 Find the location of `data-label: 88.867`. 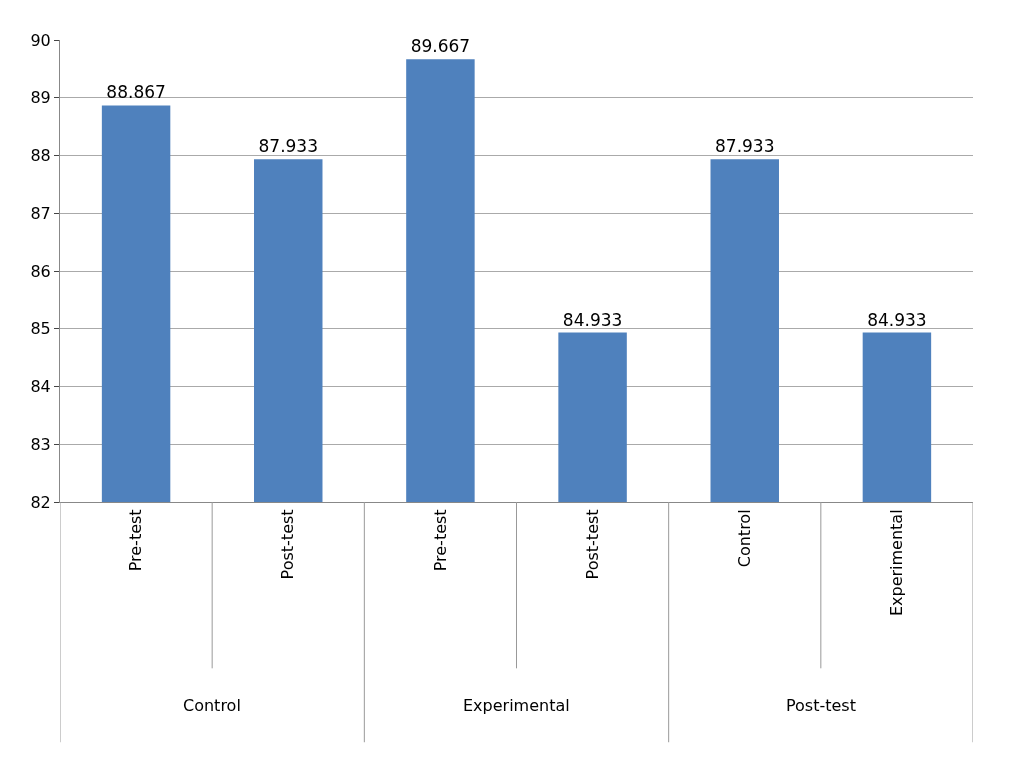

data-label: 88.867 is located at coordinates (136, 92).